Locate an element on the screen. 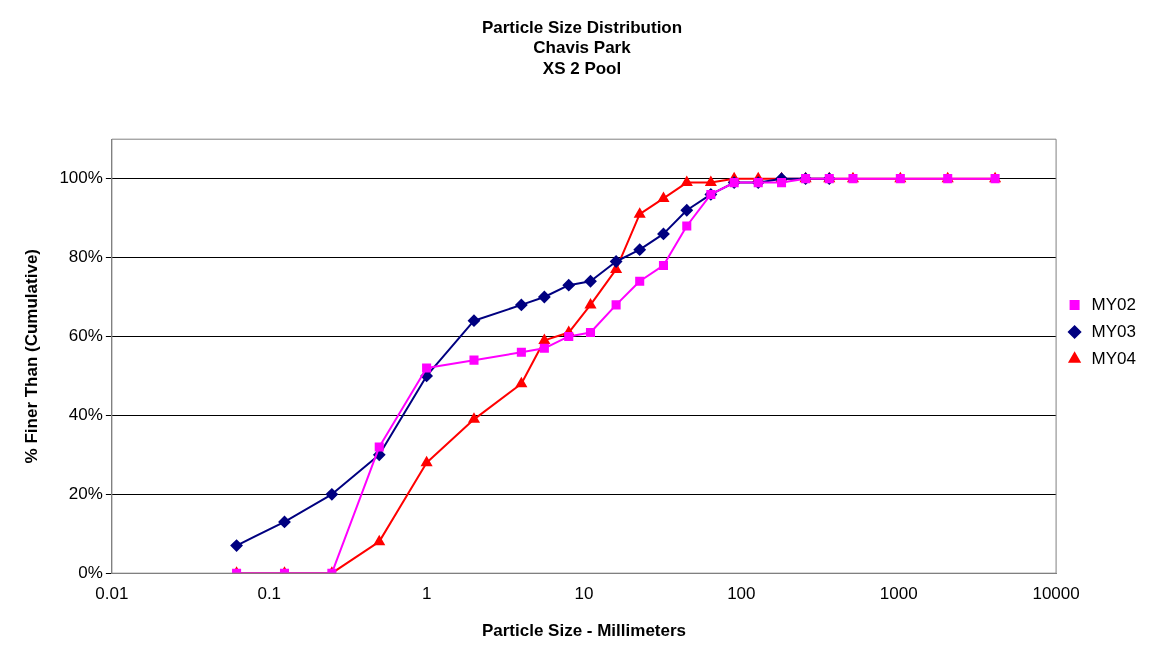 The width and height of the screenshot is (1174, 664). legend-label: MY04 is located at coordinates (1114, 358).